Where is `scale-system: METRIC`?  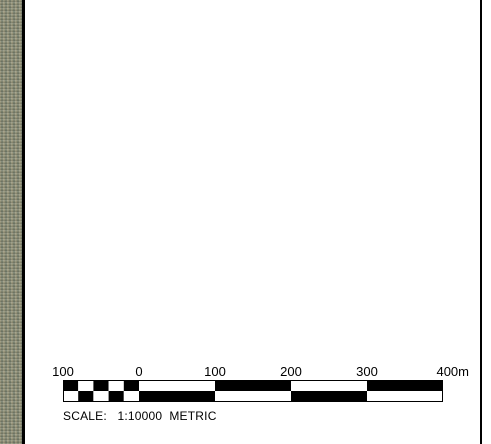 scale-system: METRIC is located at coordinates (193, 416).